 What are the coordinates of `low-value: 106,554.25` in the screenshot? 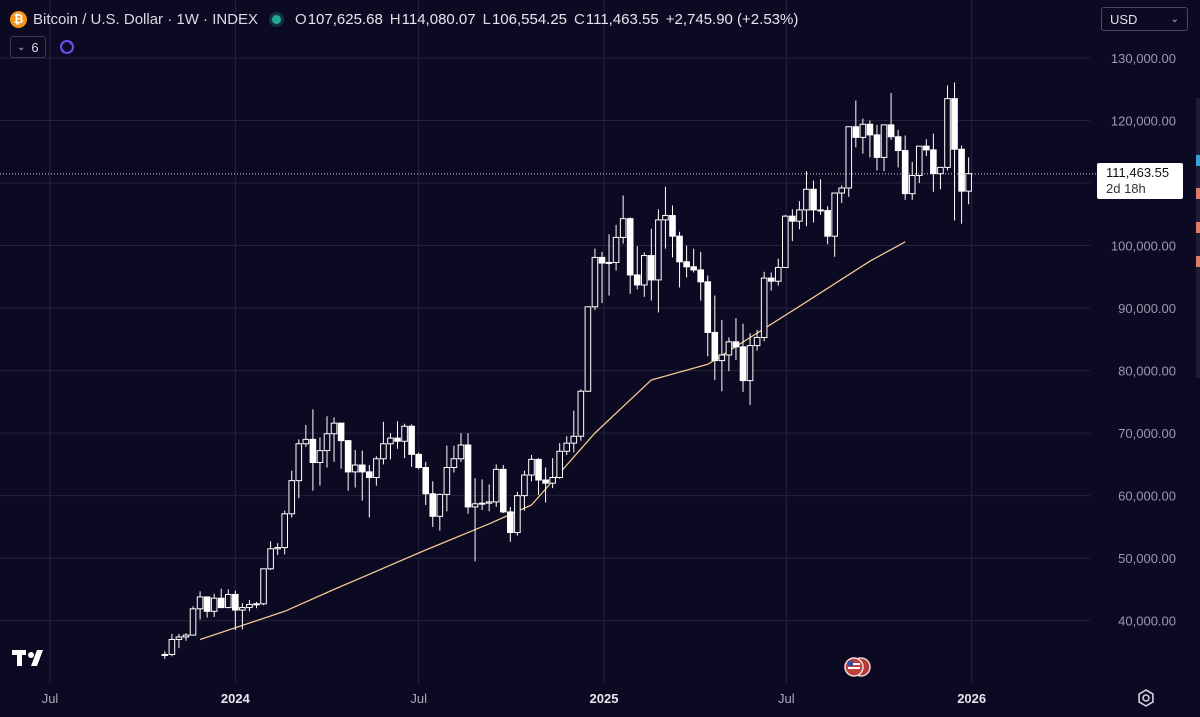 It's located at (529, 19).